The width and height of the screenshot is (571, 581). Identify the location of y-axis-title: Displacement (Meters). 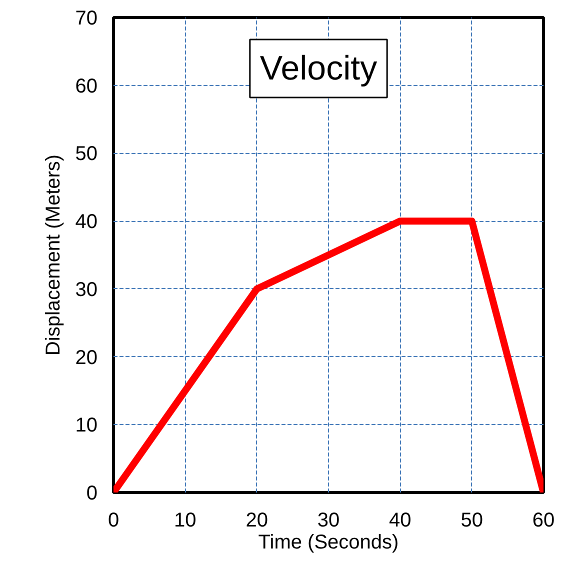
(53, 255).